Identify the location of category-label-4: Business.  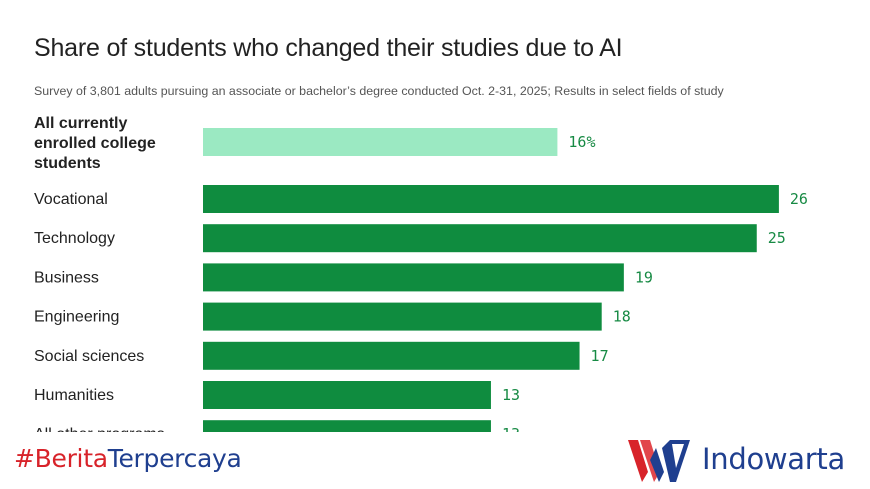
(66, 277).